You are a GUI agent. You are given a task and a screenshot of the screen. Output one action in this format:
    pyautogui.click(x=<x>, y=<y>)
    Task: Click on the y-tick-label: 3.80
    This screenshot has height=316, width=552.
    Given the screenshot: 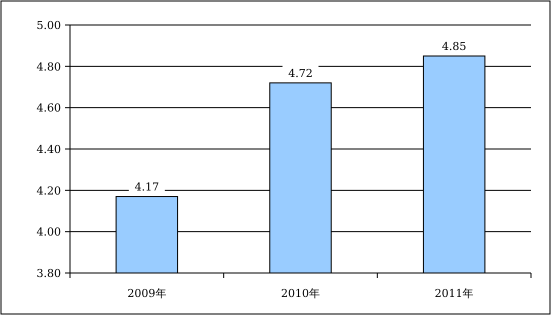 What is the action you would take?
    pyautogui.click(x=48, y=273)
    